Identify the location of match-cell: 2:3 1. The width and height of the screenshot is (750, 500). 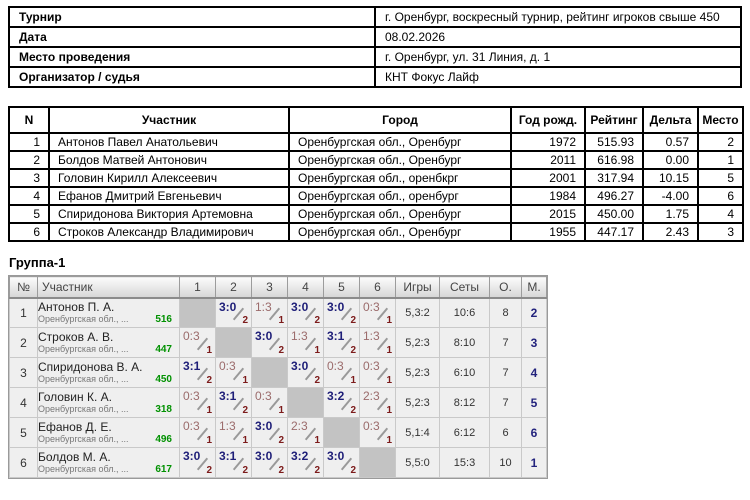
(377, 402).